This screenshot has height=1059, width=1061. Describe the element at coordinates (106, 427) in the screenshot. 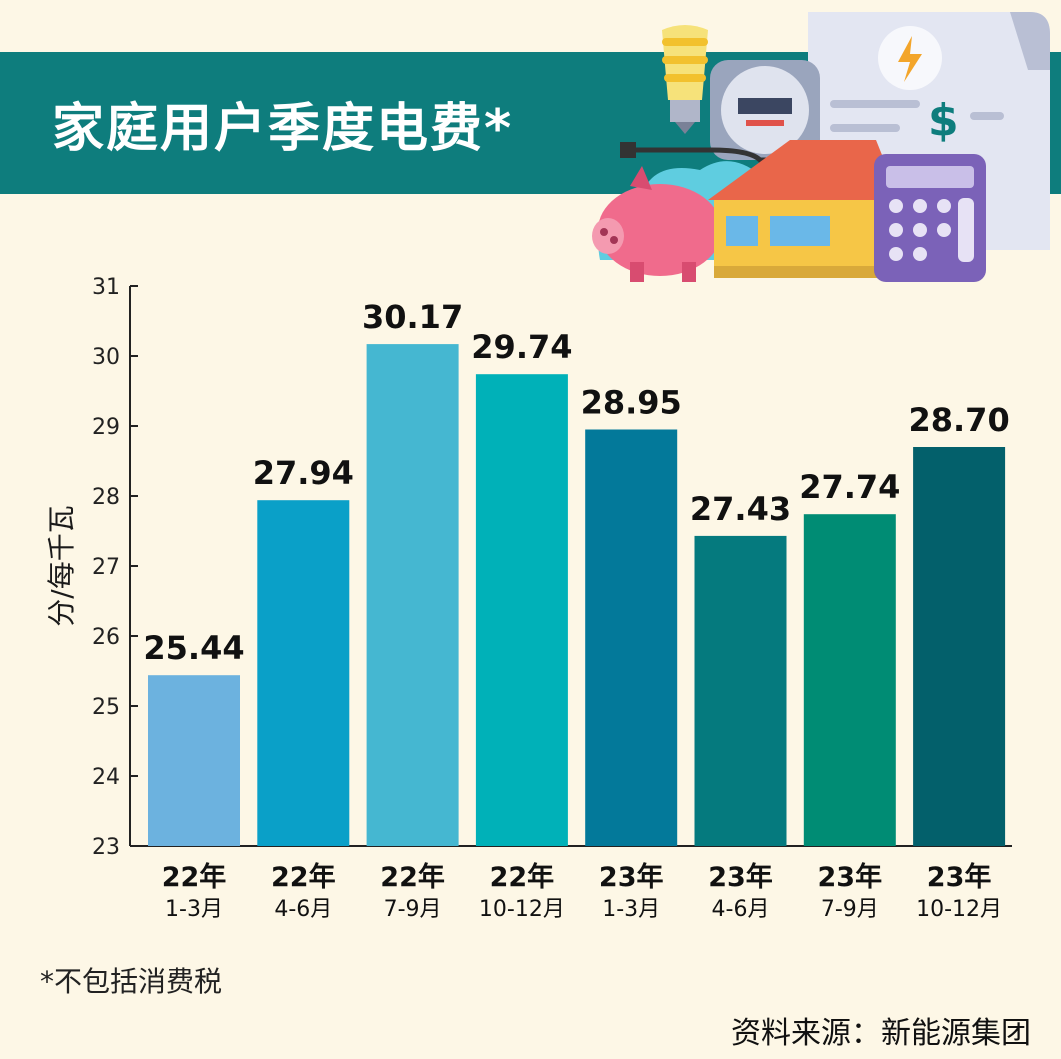

I see `y-tick-label: 29` at that location.